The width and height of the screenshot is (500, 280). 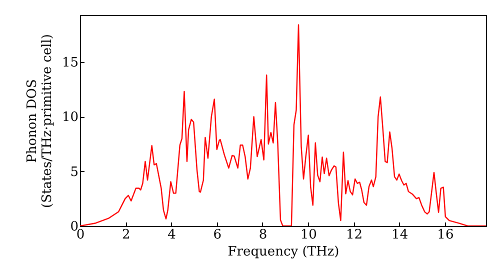 I want to click on x-tick-label: 6, so click(x=217, y=235).